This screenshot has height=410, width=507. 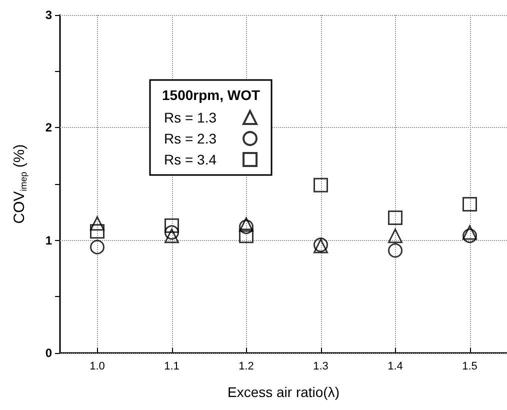 What do you see at coordinates (48, 127) in the screenshot?
I see `y-tick-label: 2` at bounding box center [48, 127].